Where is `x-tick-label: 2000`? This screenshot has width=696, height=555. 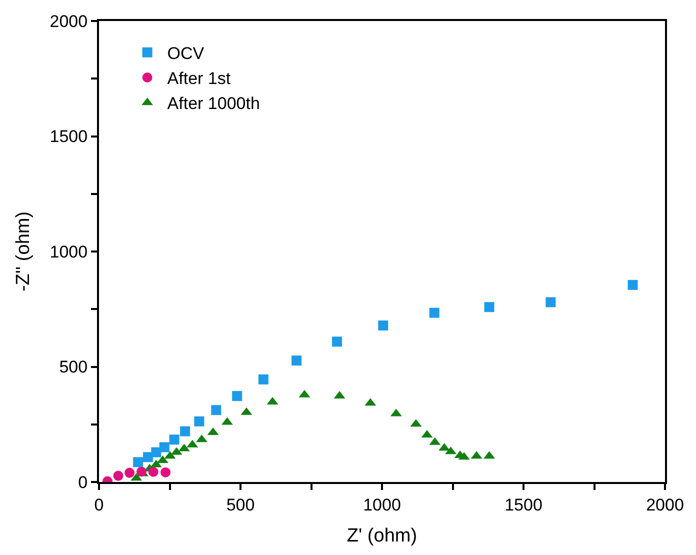 x-tick-label: 2000 is located at coordinates (665, 504).